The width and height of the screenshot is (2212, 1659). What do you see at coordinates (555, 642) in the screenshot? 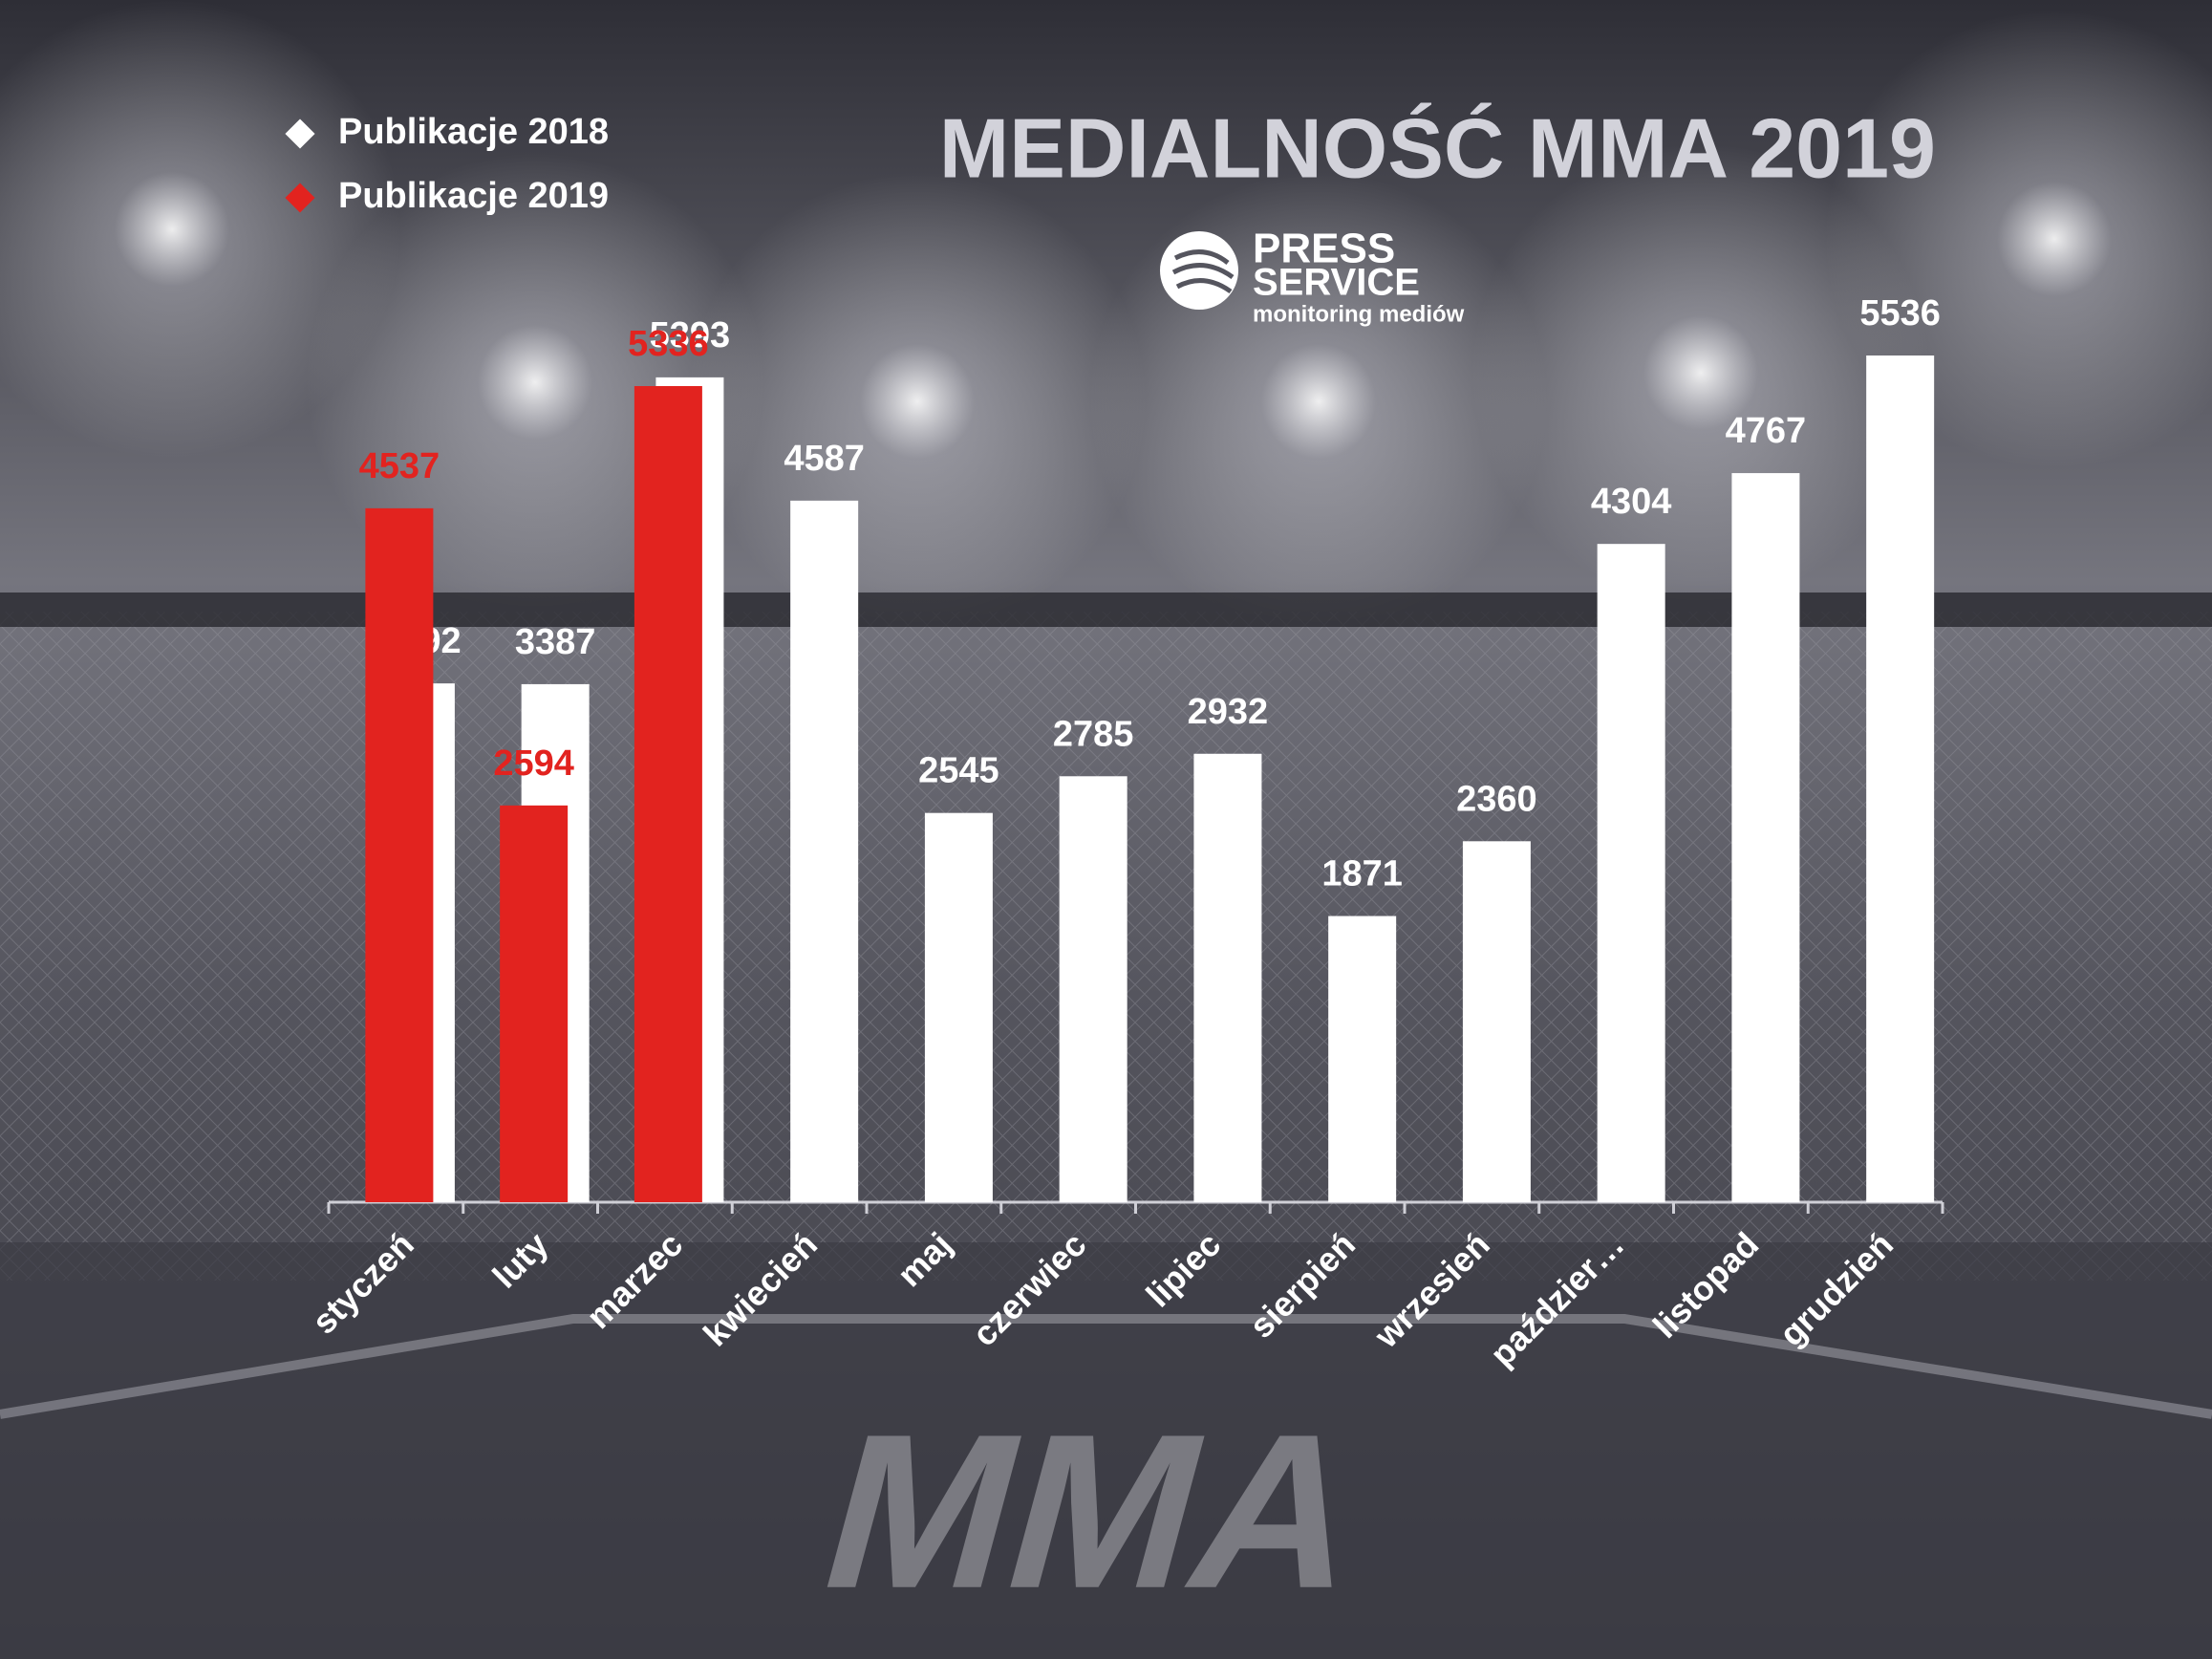
I see `value-label: 3387` at bounding box center [555, 642].